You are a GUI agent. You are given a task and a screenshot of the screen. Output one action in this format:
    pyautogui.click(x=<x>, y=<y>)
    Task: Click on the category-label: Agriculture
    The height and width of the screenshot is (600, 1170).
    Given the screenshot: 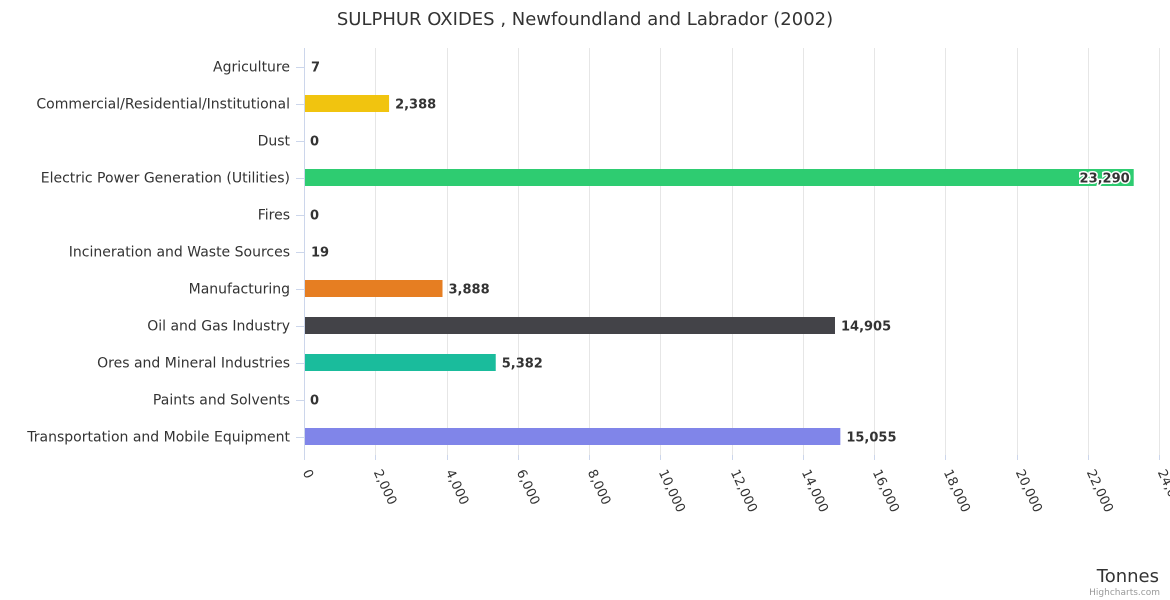 What is the action you would take?
    pyautogui.click(x=251, y=68)
    